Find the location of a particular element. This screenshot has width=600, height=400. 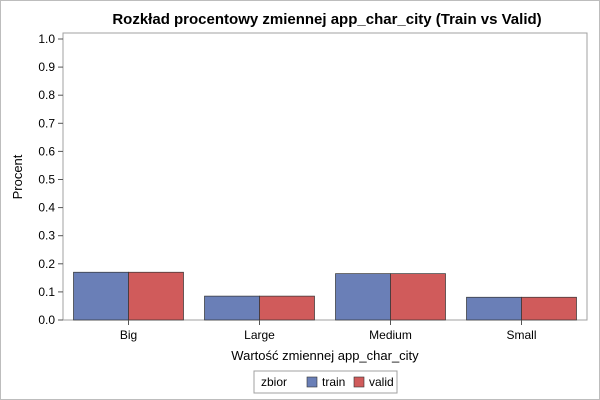

y-tick-label: 0.7 is located at coordinates (46, 123).